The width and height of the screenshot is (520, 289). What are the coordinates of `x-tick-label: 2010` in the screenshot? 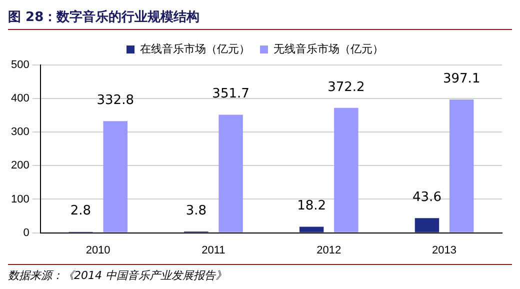 It's located at (98, 250).